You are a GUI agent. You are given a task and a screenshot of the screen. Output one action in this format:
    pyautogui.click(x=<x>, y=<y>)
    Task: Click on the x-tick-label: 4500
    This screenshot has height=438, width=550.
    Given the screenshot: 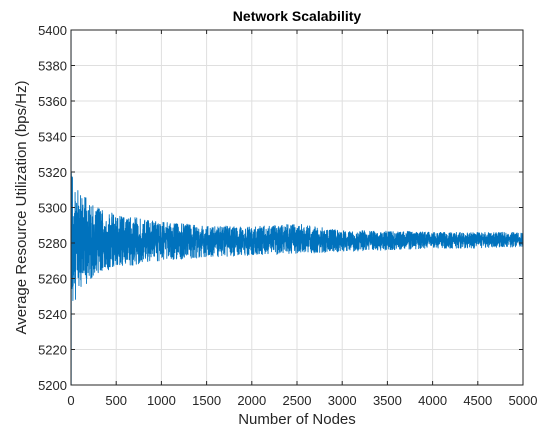 What is the action you would take?
    pyautogui.click(x=477, y=400)
    